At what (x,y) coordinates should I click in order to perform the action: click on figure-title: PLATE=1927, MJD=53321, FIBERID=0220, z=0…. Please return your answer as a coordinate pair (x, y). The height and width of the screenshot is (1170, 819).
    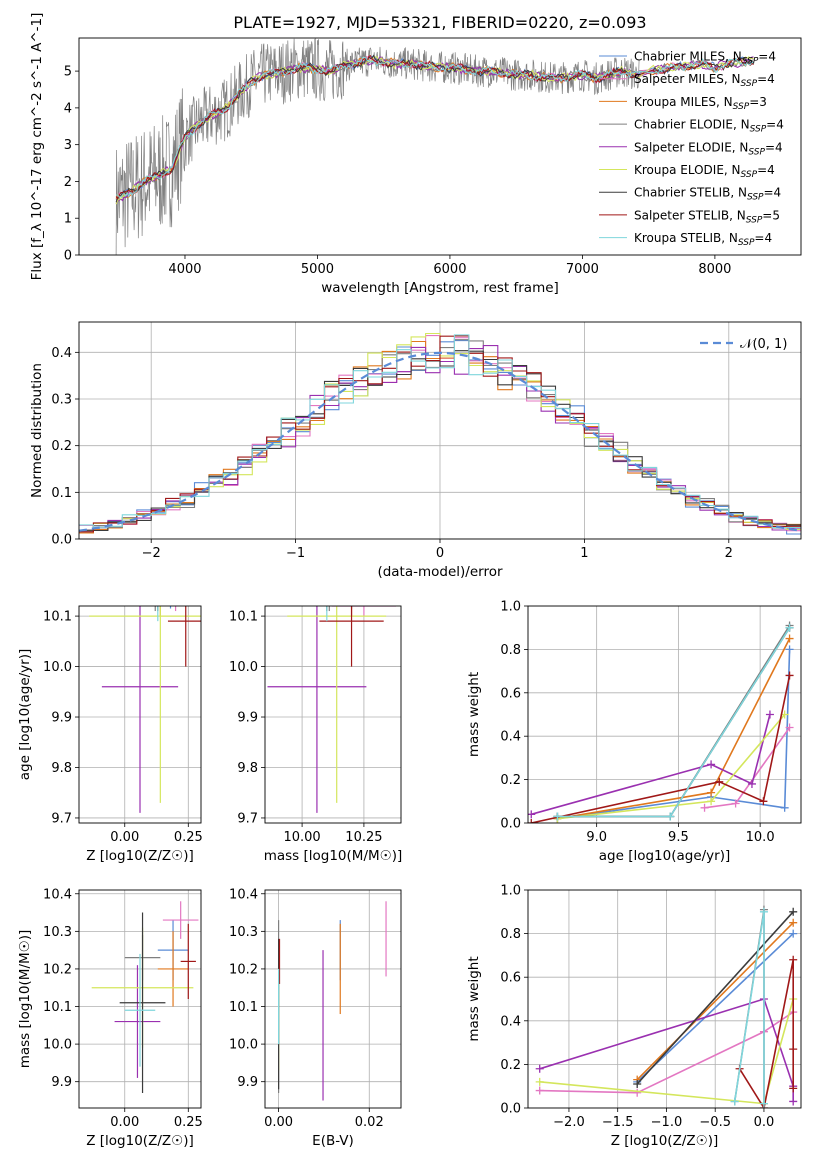
    Looking at the image, I should click on (439, 22).